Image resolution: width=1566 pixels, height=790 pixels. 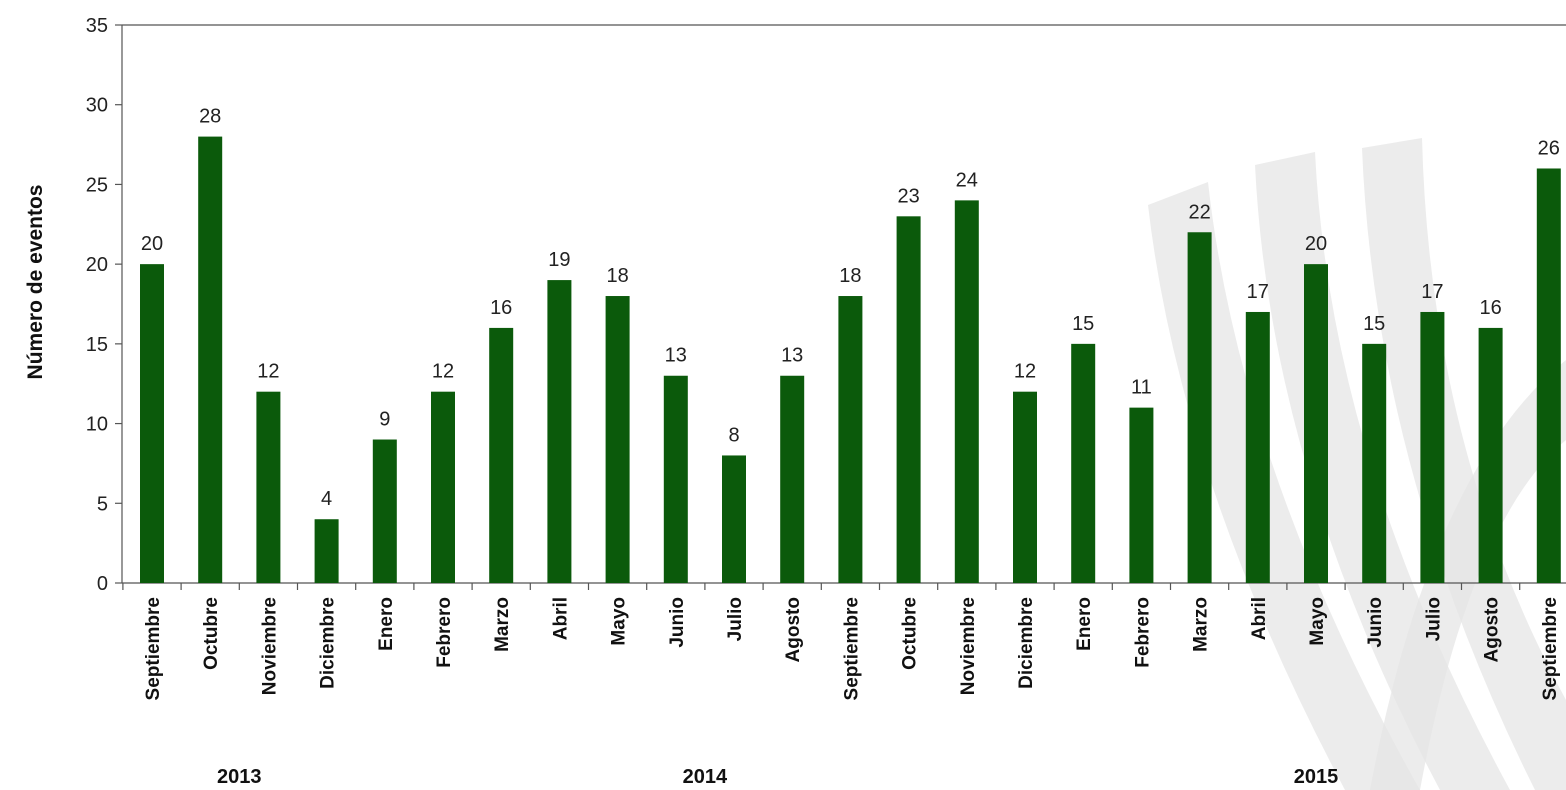 I want to click on y-tick-label: 10, so click(x=97, y=425).